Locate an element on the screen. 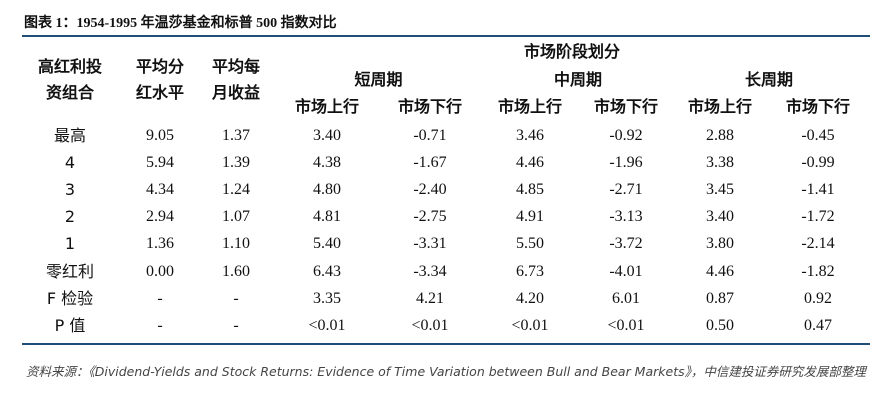 This screenshot has height=402, width=890. cell: -0.92 is located at coordinates (626, 135).